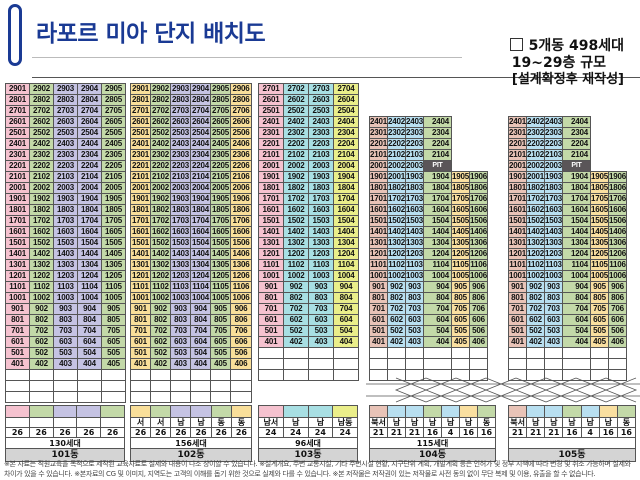  Describe the element at coordinates (321, 177) in the screenshot. I see `unit-cell: 1903` at that location.